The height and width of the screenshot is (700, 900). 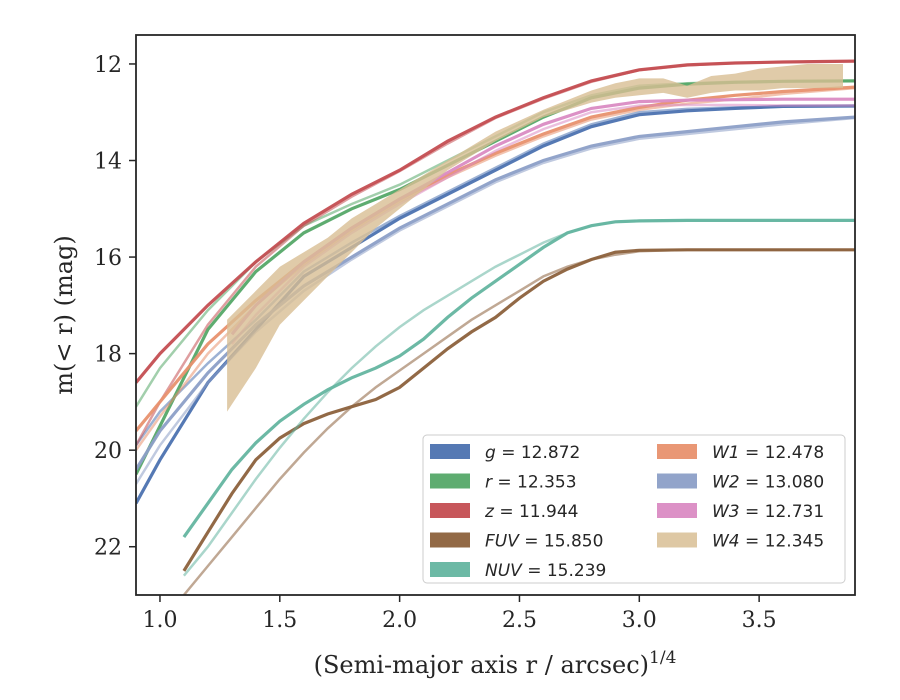 What do you see at coordinates (531, 483) in the screenshot?
I see `legend-label-r: r = 12.353` at bounding box center [531, 483].